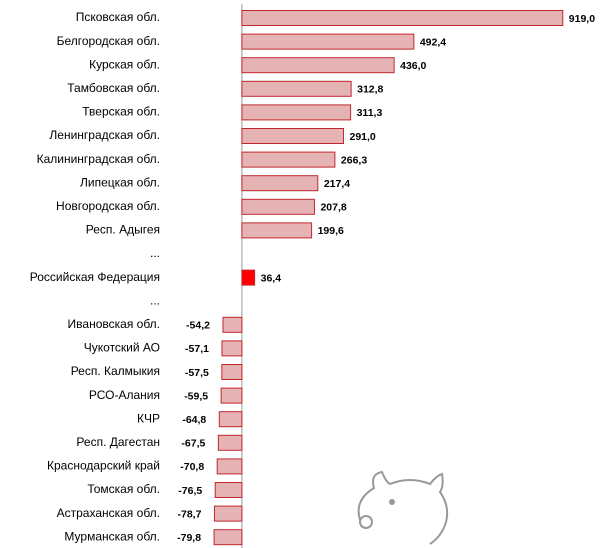 The width and height of the screenshot is (601, 548). Describe the element at coordinates (403, 507) in the screenshot. I see `pig-icon` at that location.